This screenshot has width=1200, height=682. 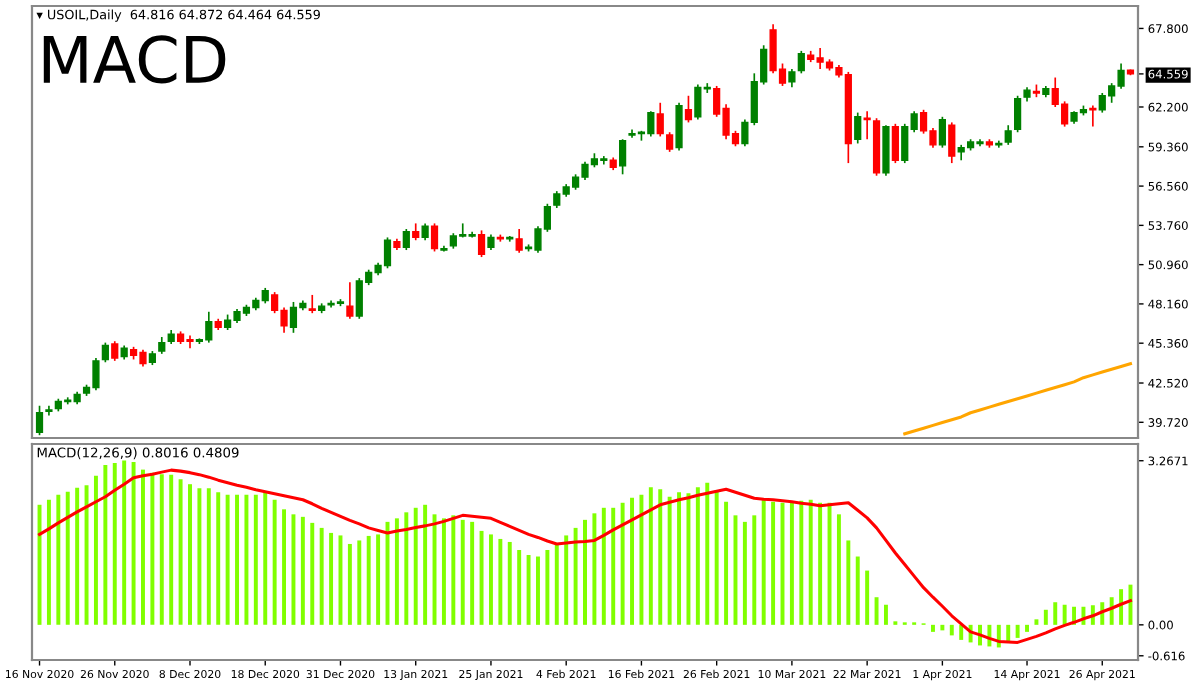 What do you see at coordinates (1018, 399) in the screenshot?
I see `line-series` at bounding box center [1018, 399].